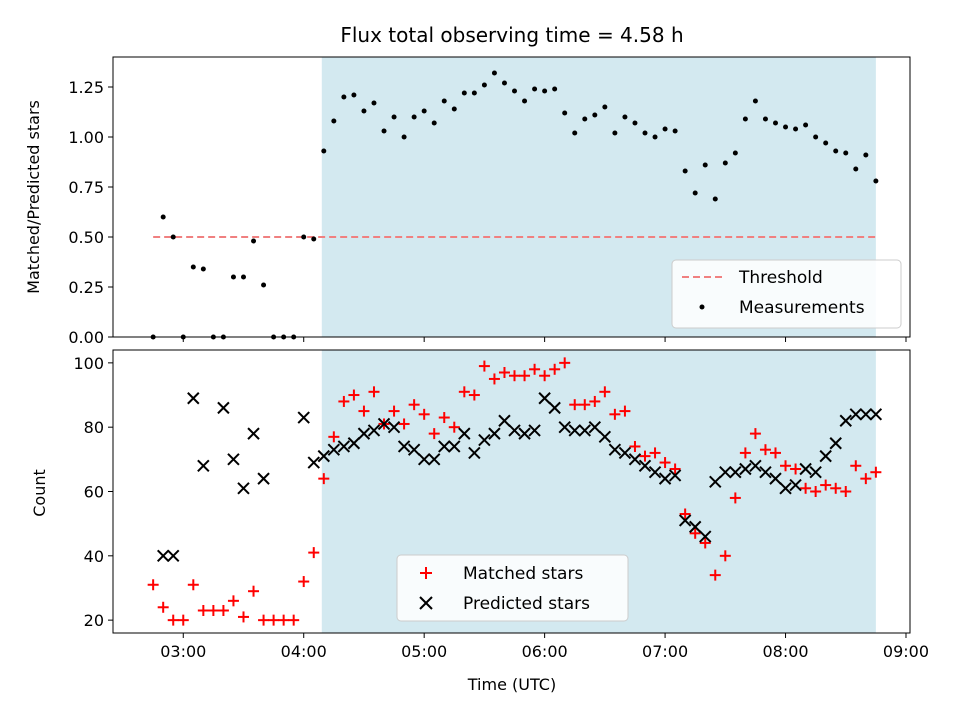 This screenshot has width=960, height=720. What do you see at coordinates (94, 620) in the screenshot?
I see `y-tick-label: 20` at bounding box center [94, 620].